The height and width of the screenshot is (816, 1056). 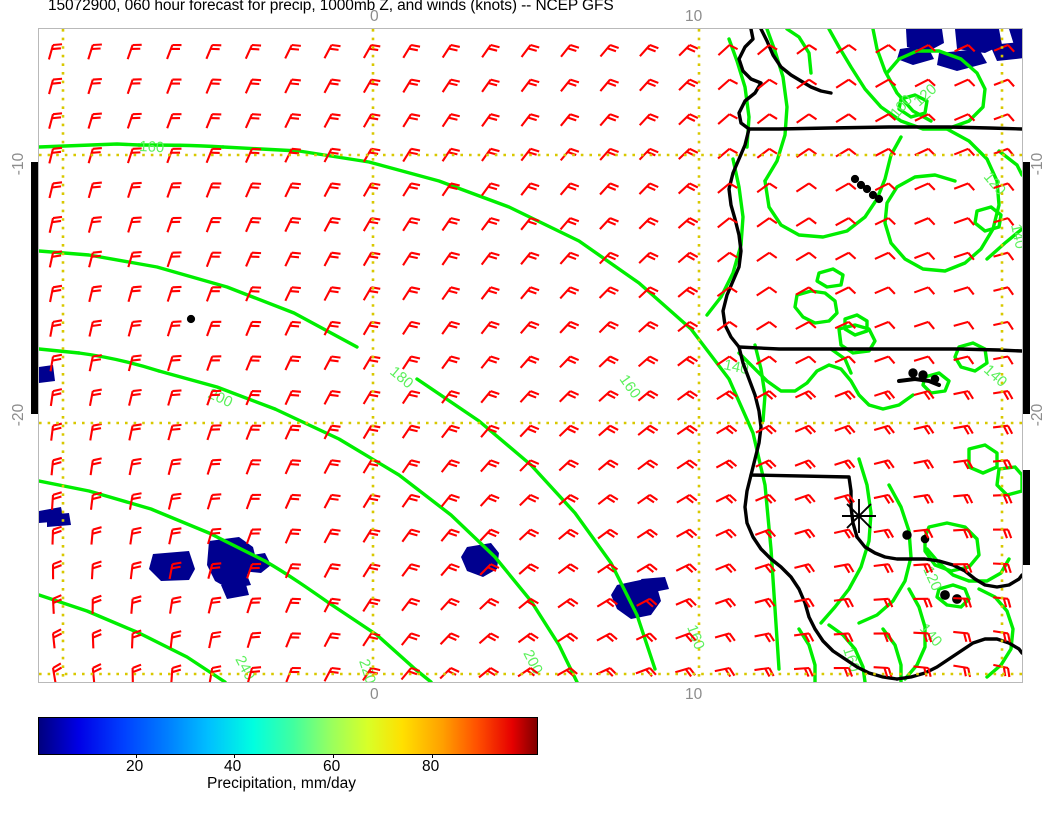 I want to click on colorbar-tick-label-80: 80, so click(x=431, y=766).